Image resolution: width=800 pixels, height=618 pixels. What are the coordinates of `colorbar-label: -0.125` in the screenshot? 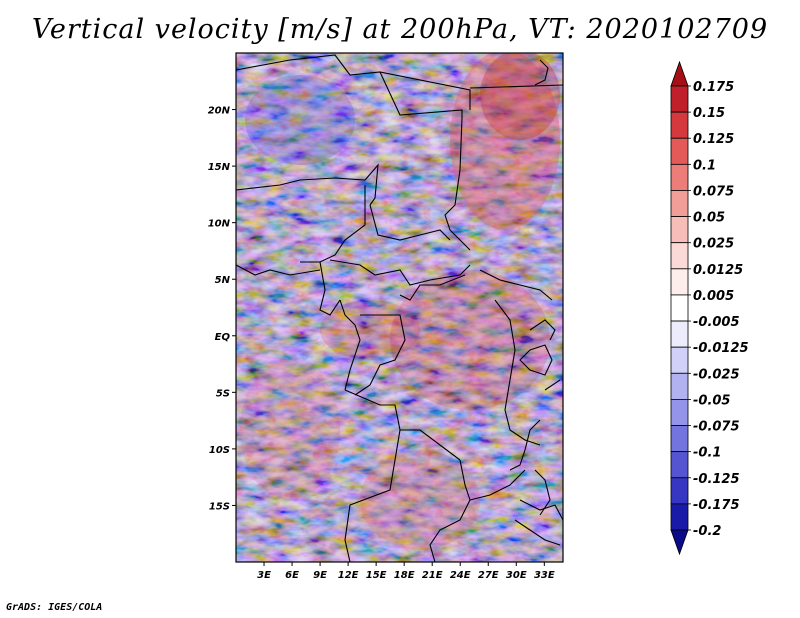 It's located at (716, 479).